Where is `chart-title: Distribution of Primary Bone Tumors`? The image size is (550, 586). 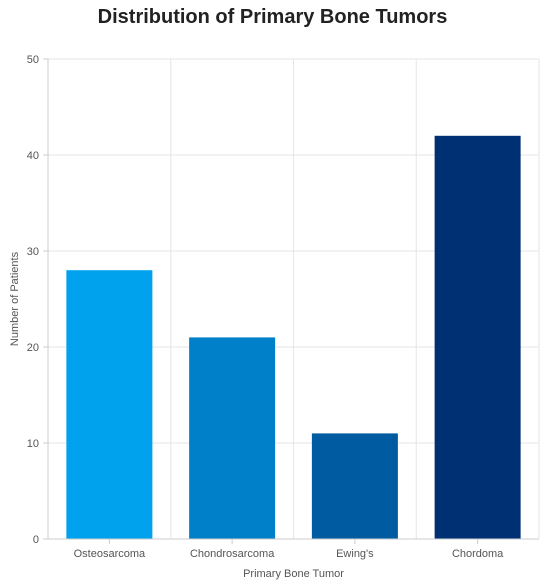 chart-title: Distribution of Primary Bone Tumors is located at coordinates (272, 17).